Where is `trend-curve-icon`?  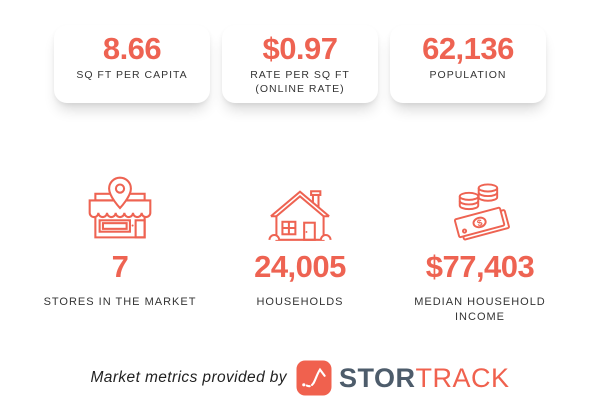 trend-curve-icon is located at coordinates (314, 377).